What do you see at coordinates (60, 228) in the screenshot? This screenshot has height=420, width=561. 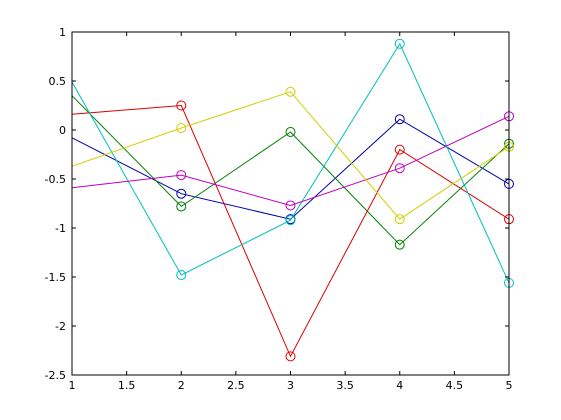 I see `y-tick-label: -1` at bounding box center [60, 228].